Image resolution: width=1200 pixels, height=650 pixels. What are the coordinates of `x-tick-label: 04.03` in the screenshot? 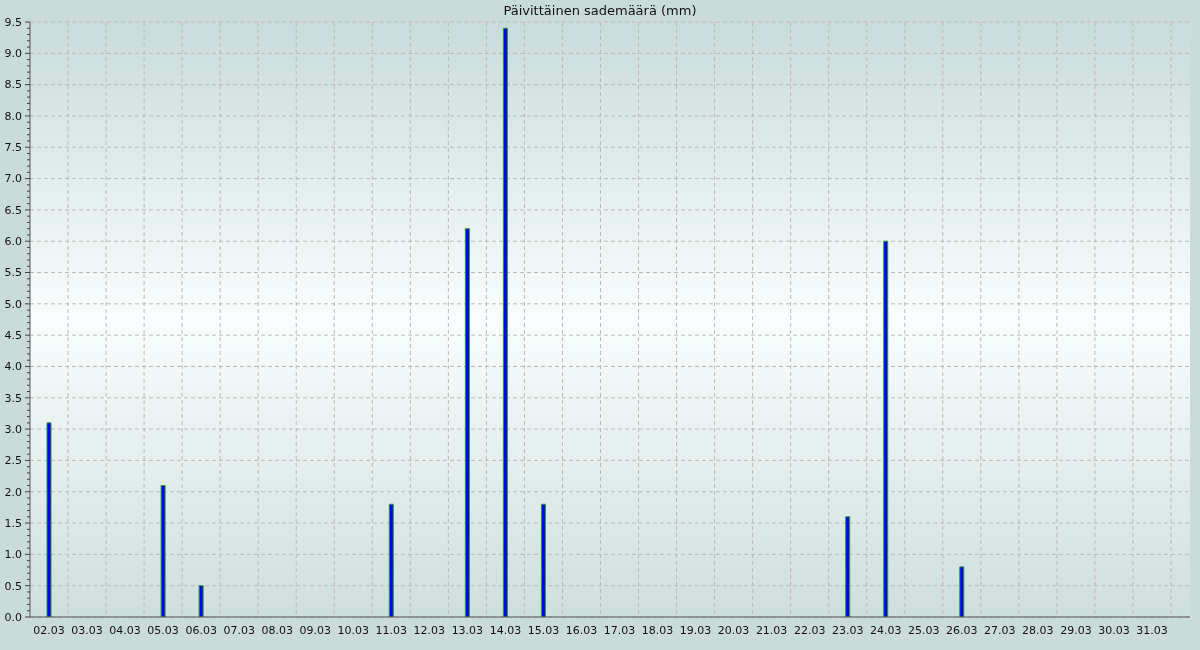 It's located at (125, 630).